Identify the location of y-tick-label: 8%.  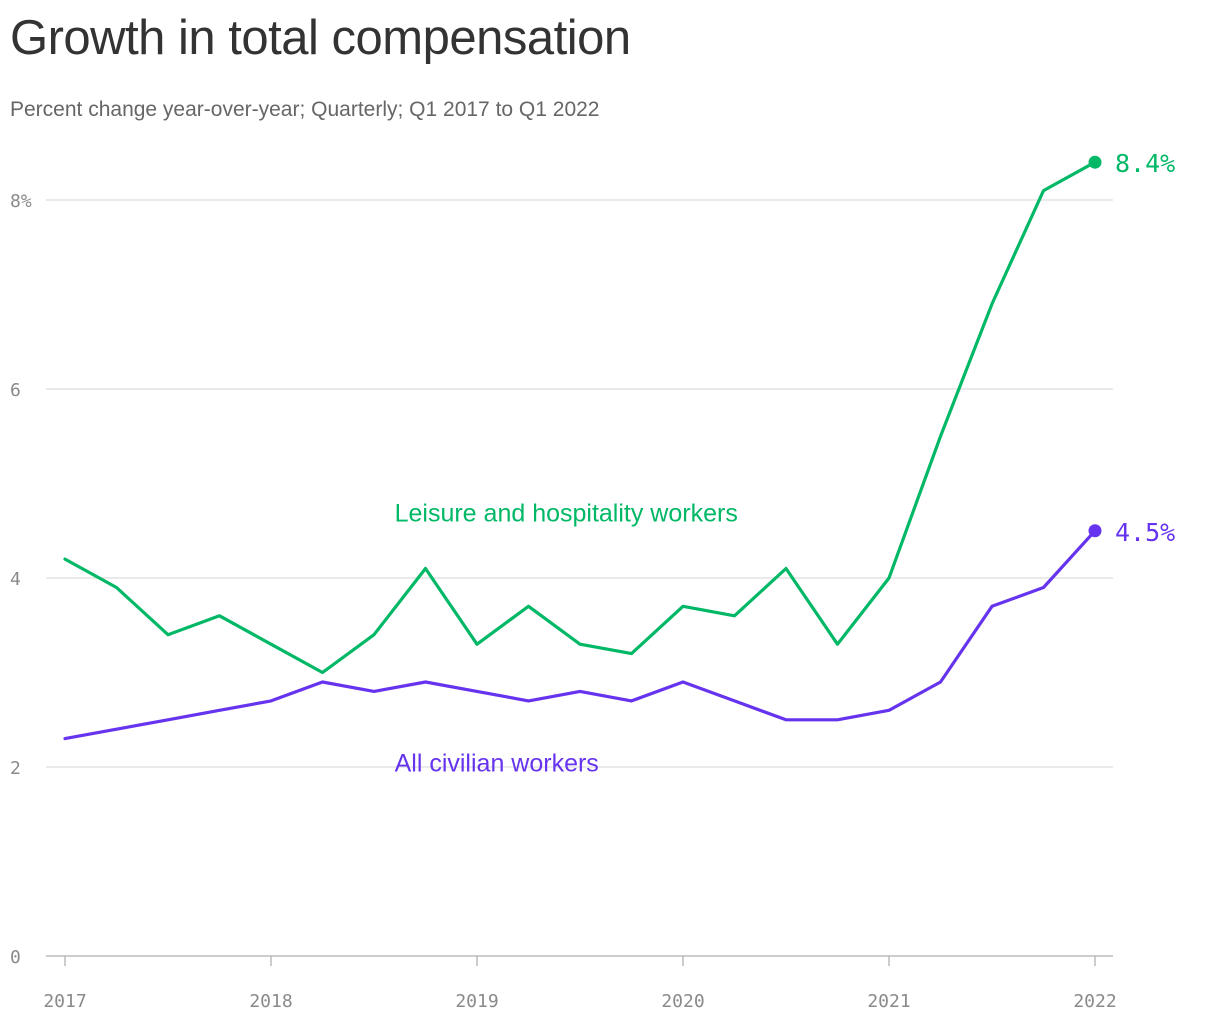
(21, 201).